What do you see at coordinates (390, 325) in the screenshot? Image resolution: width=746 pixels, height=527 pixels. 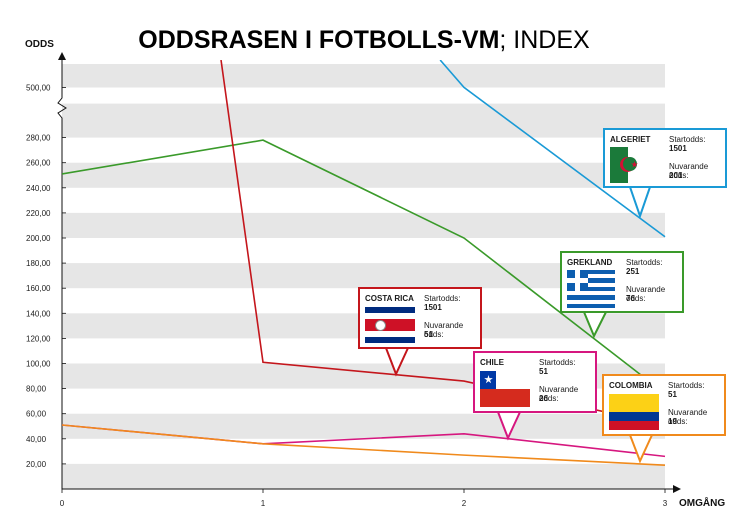 I see `flag-costa-rica` at bounding box center [390, 325].